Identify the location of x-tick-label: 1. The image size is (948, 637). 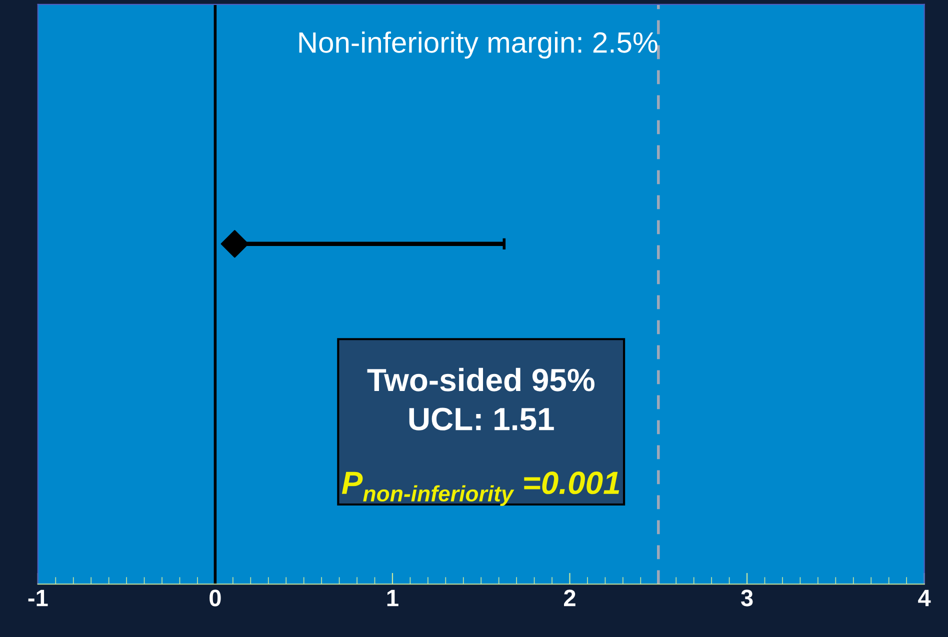
(392, 598).